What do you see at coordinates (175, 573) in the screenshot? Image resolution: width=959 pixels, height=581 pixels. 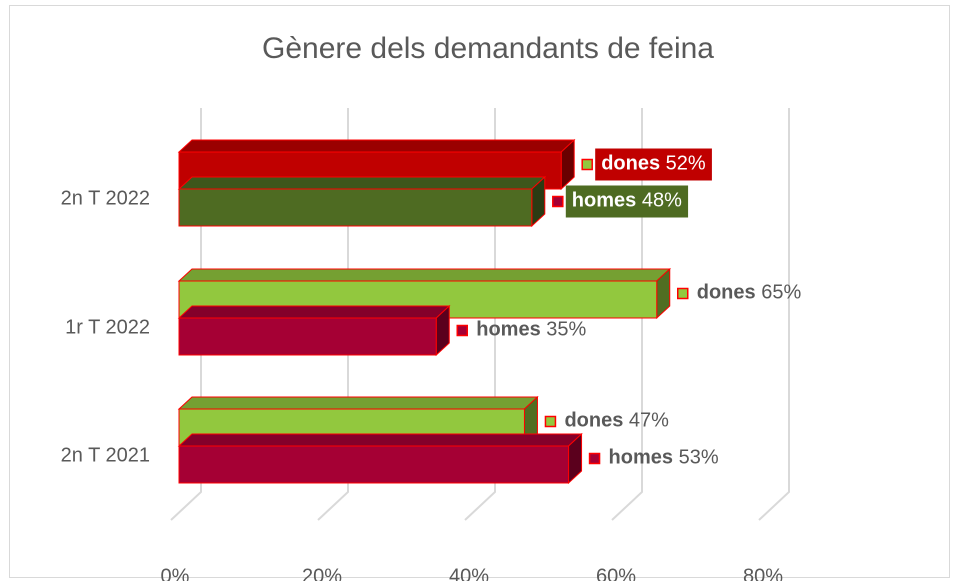 I see `x-tick-label: 0%` at bounding box center [175, 573].